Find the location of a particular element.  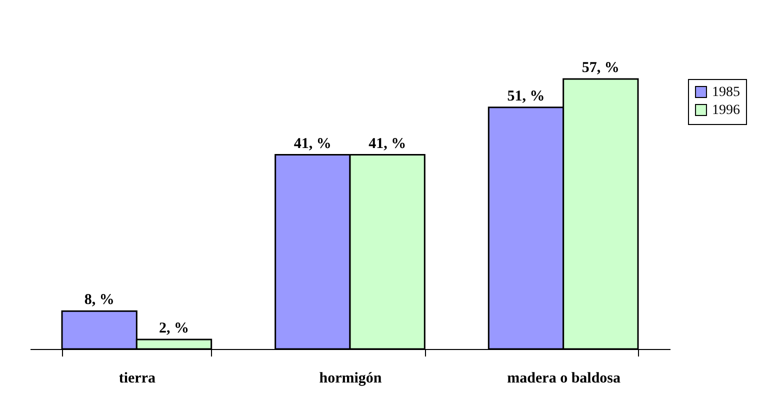

data-label: 57, % is located at coordinates (601, 68).